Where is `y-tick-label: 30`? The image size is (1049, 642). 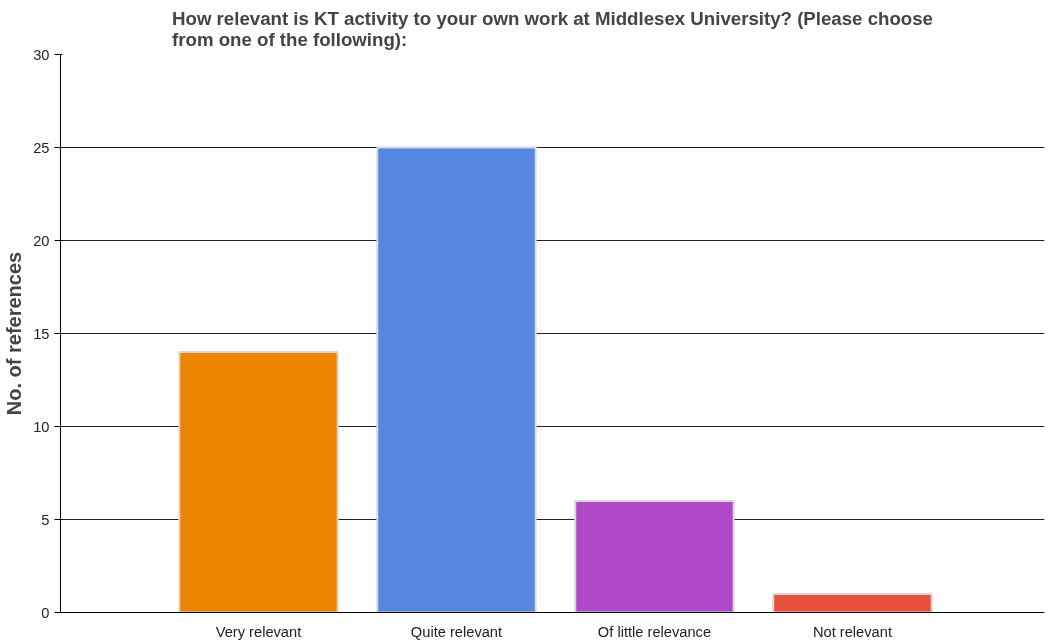
y-tick-label: 30 is located at coordinates (41, 54).